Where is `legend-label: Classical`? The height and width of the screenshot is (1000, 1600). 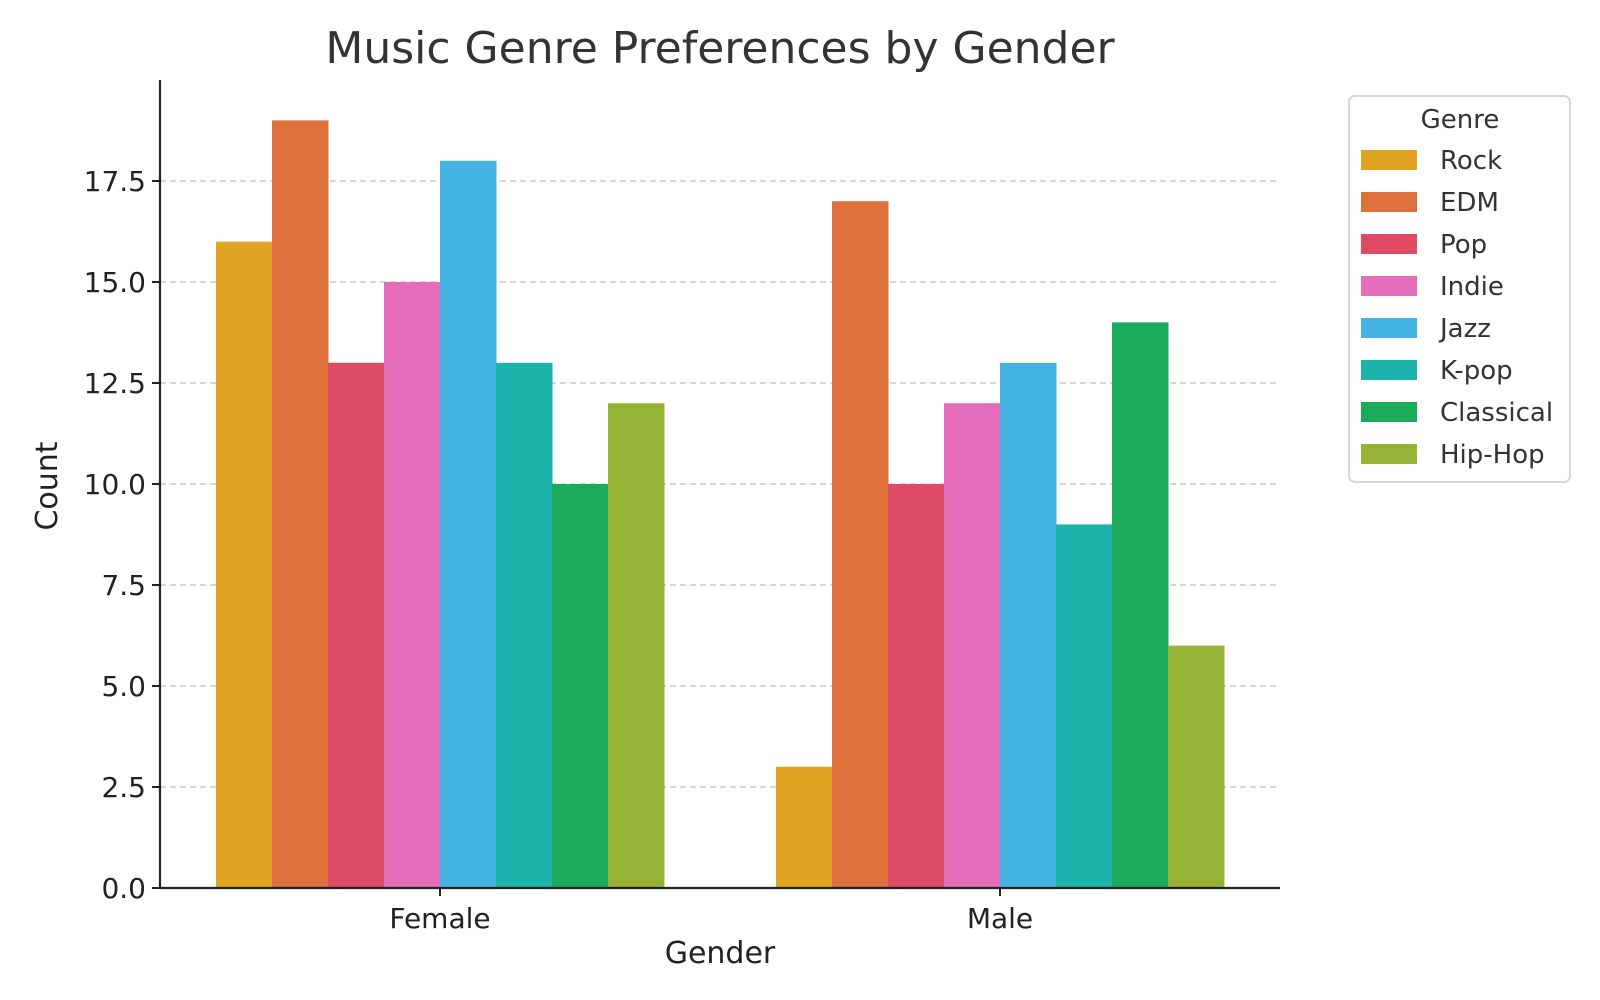
legend-label: Classical is located at coordinates (1496, 413).